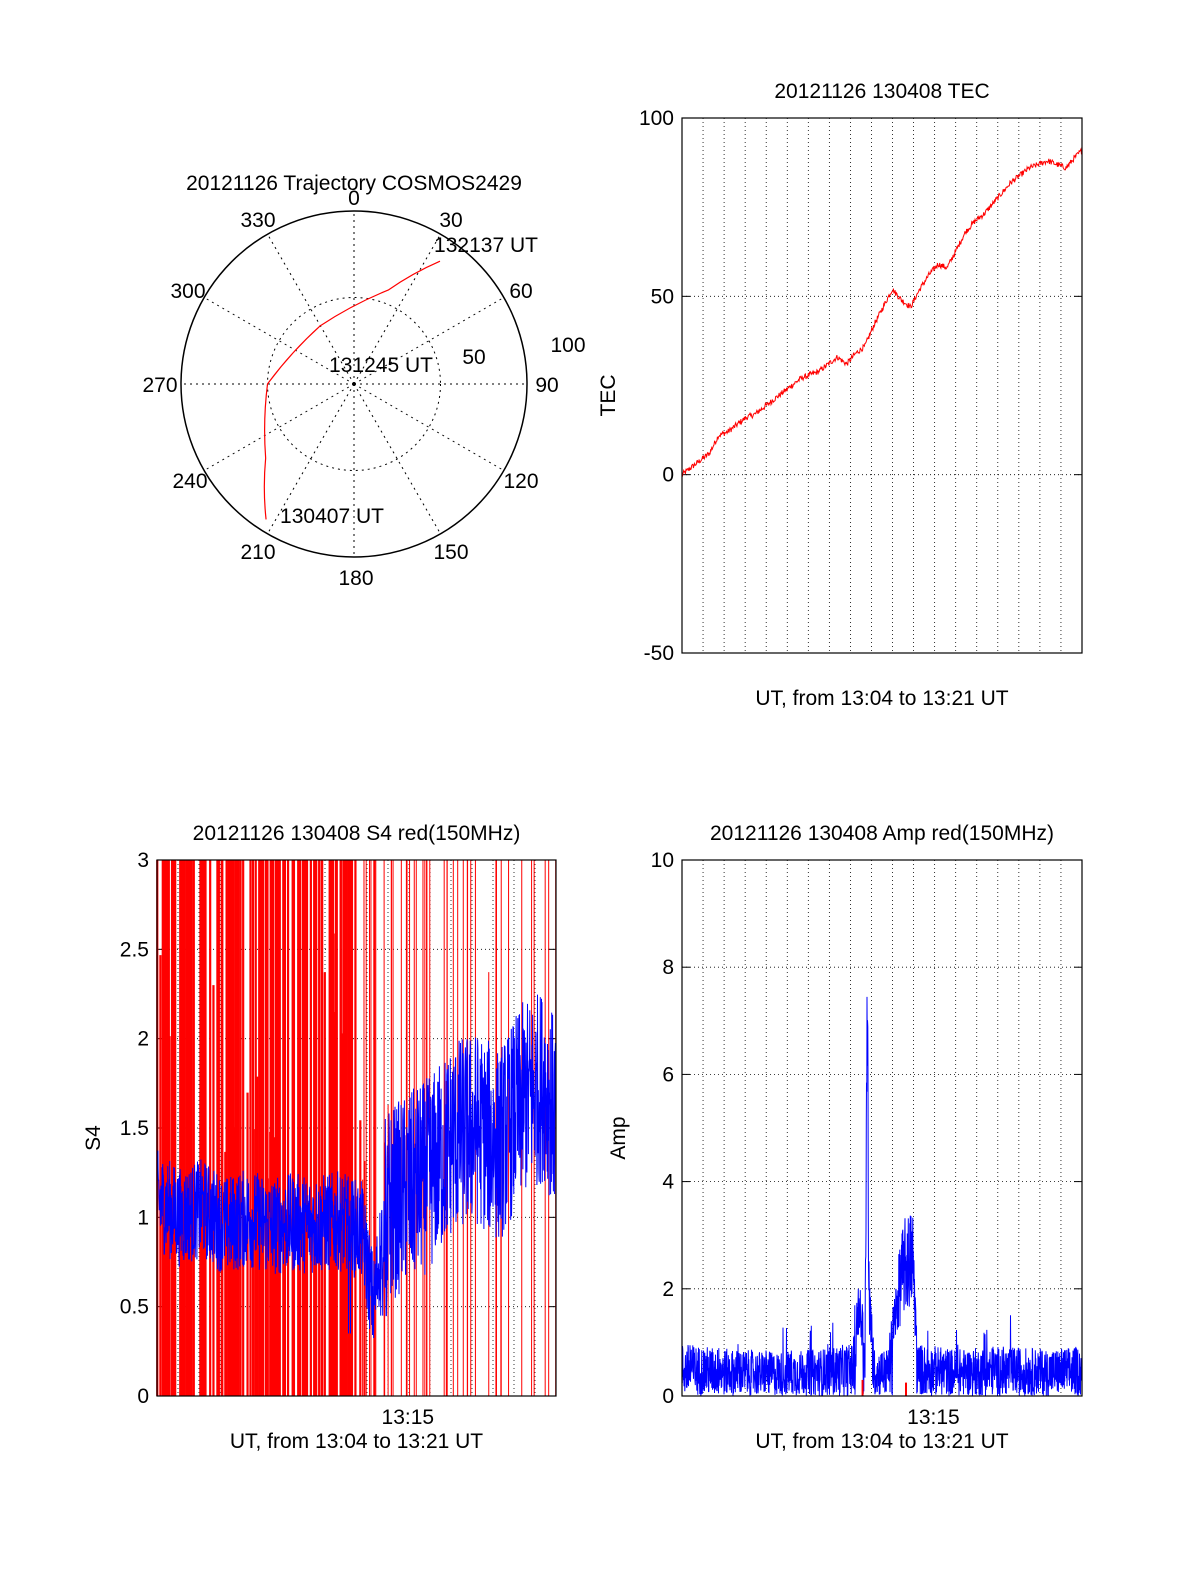 The height and width of the screenshot is (1575, 1200). Describe the element at coordinates (662, 296) in the screenshot. I see `y-tick-label: 50` at that location.